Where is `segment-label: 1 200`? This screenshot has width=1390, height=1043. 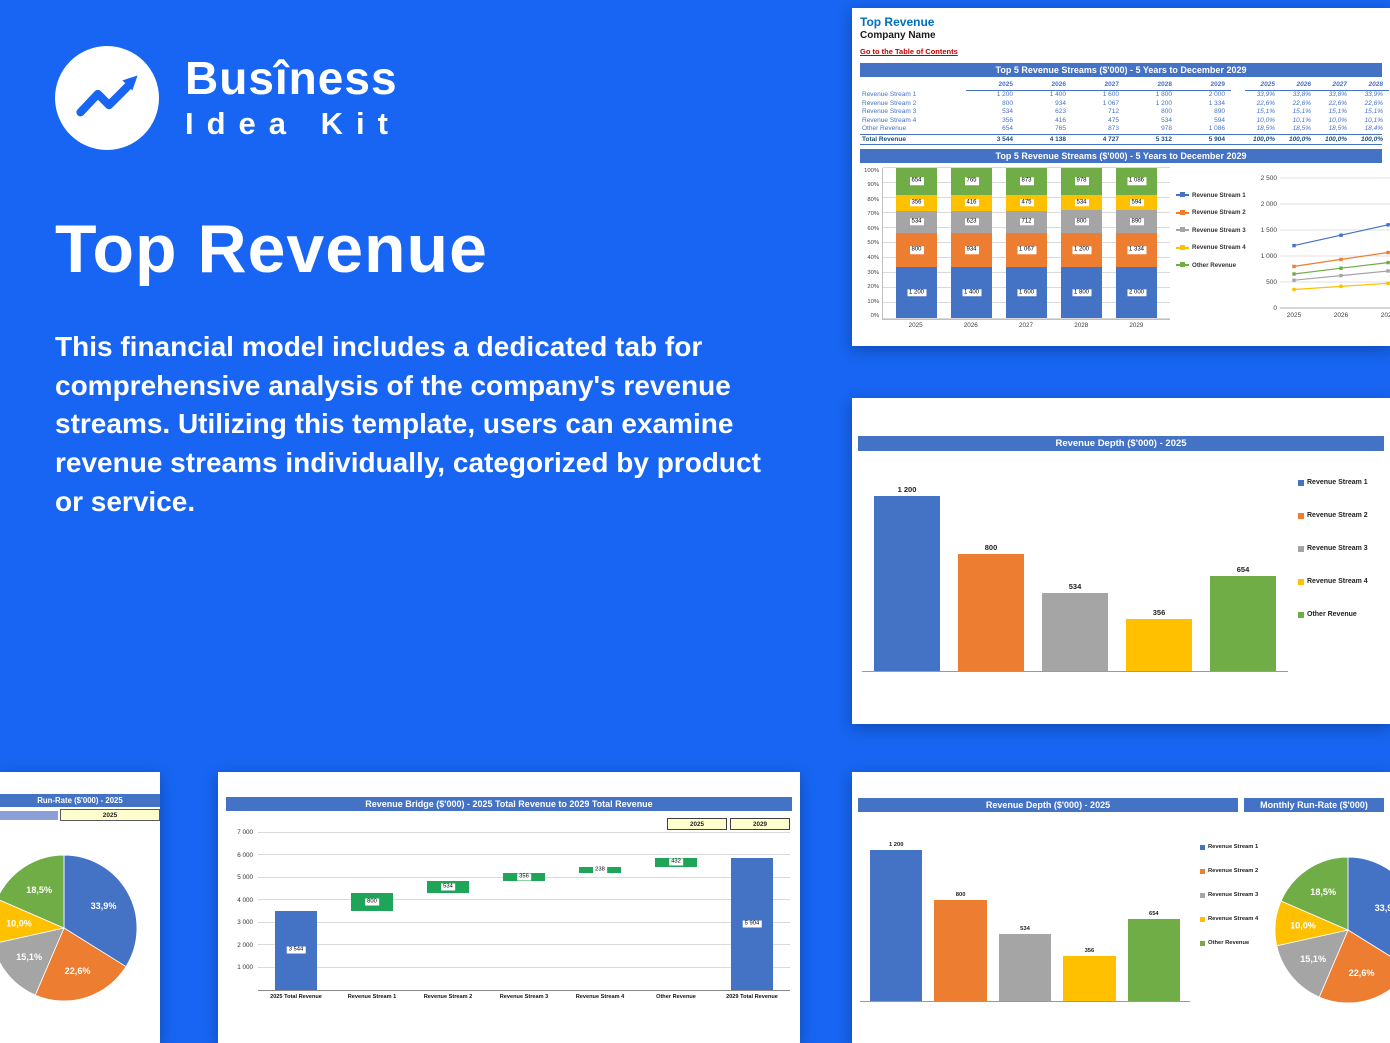 segment-label: 1 200 is located at coordinates (916, 293).